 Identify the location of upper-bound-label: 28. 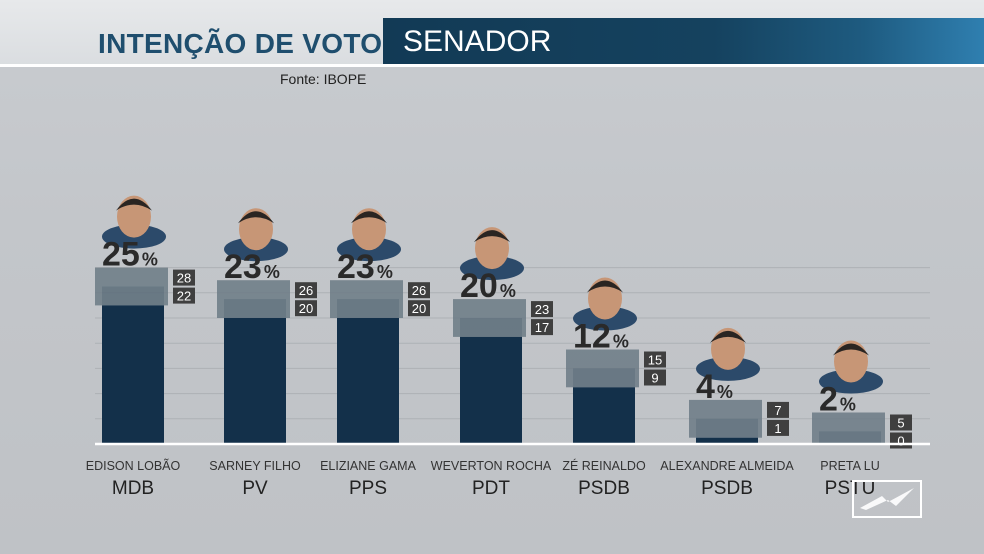
(184, 278).